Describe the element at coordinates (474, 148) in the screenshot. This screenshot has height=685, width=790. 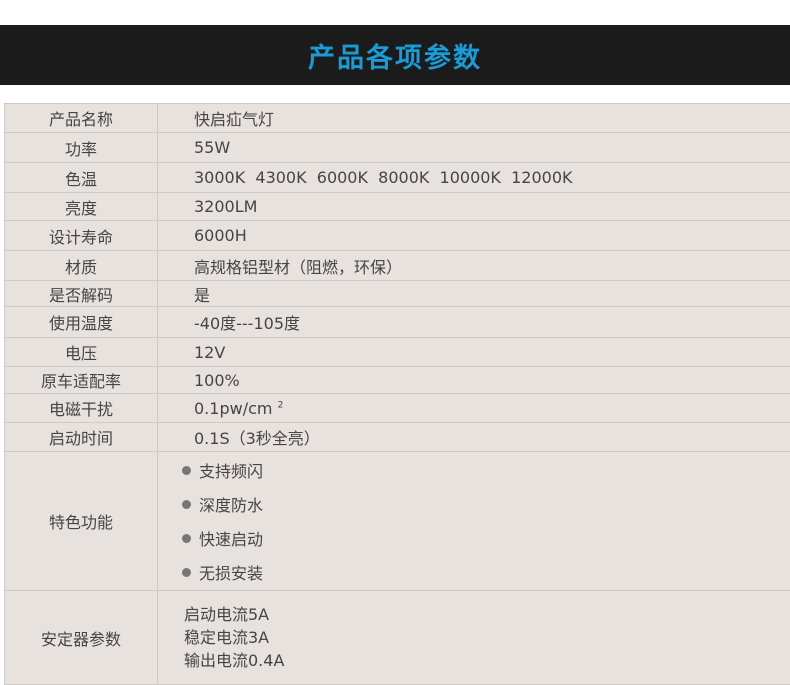
I see `spec-value: 55W` at that location.